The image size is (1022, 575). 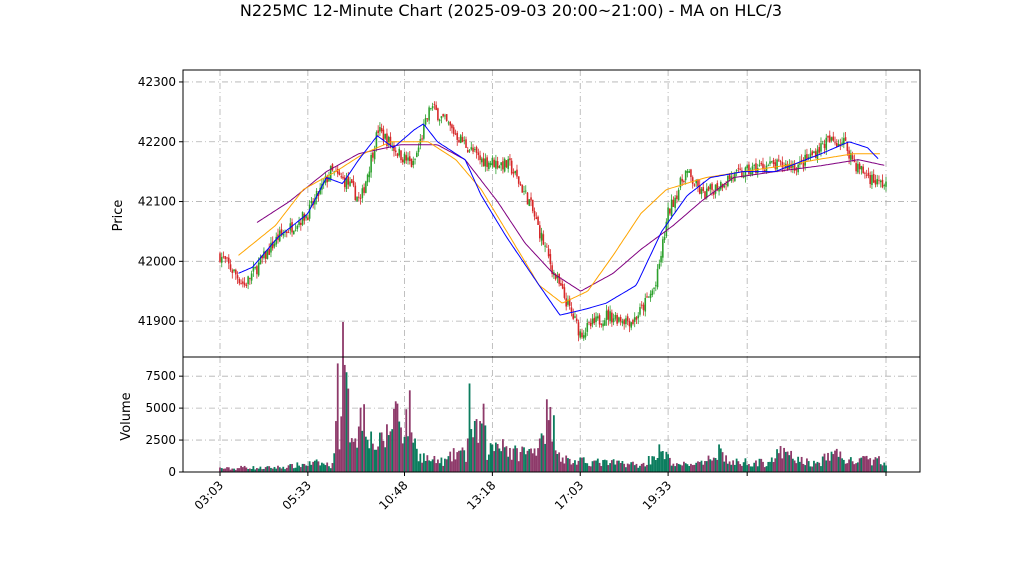 I want to click on price-ytick-label: 42100, so click(x=157, y=202).